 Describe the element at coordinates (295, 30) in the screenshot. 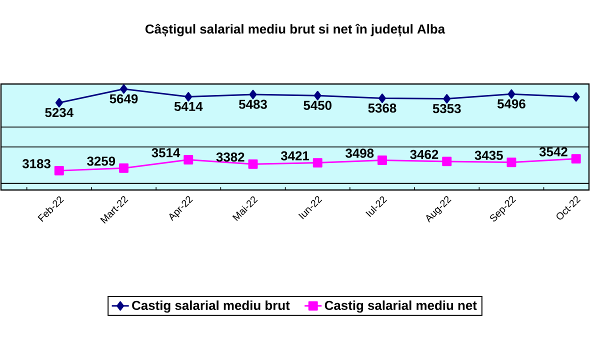

I see `chart-title: Câștigul salarial mediu brut si net în județul Alba` at that location.